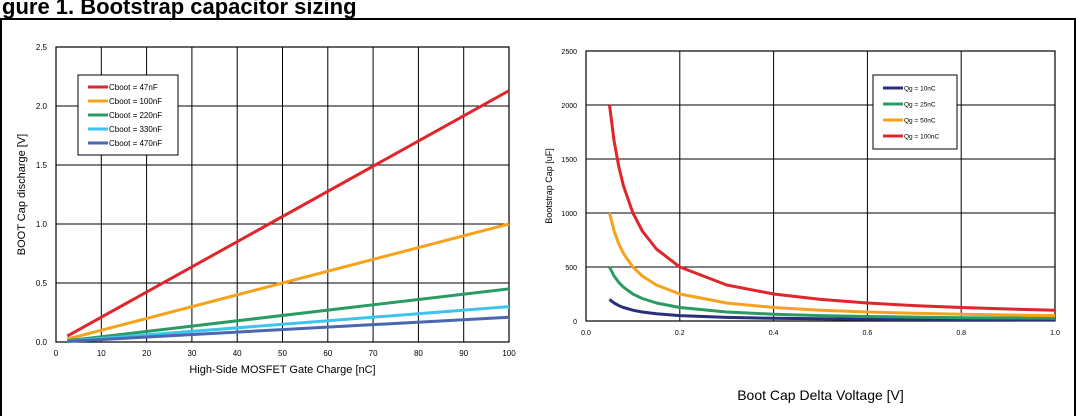 This screenshot has height=416, width=1076. Describe the element at coordinates (832, 293) in the screenshot. I see `series-line-qg-25nc` at that location.